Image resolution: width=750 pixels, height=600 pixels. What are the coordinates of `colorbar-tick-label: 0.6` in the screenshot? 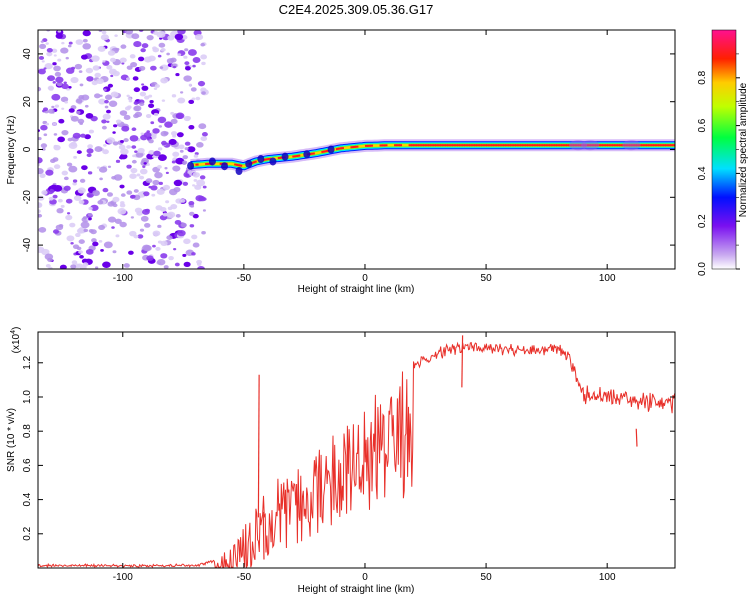 It's located at (702, 125).